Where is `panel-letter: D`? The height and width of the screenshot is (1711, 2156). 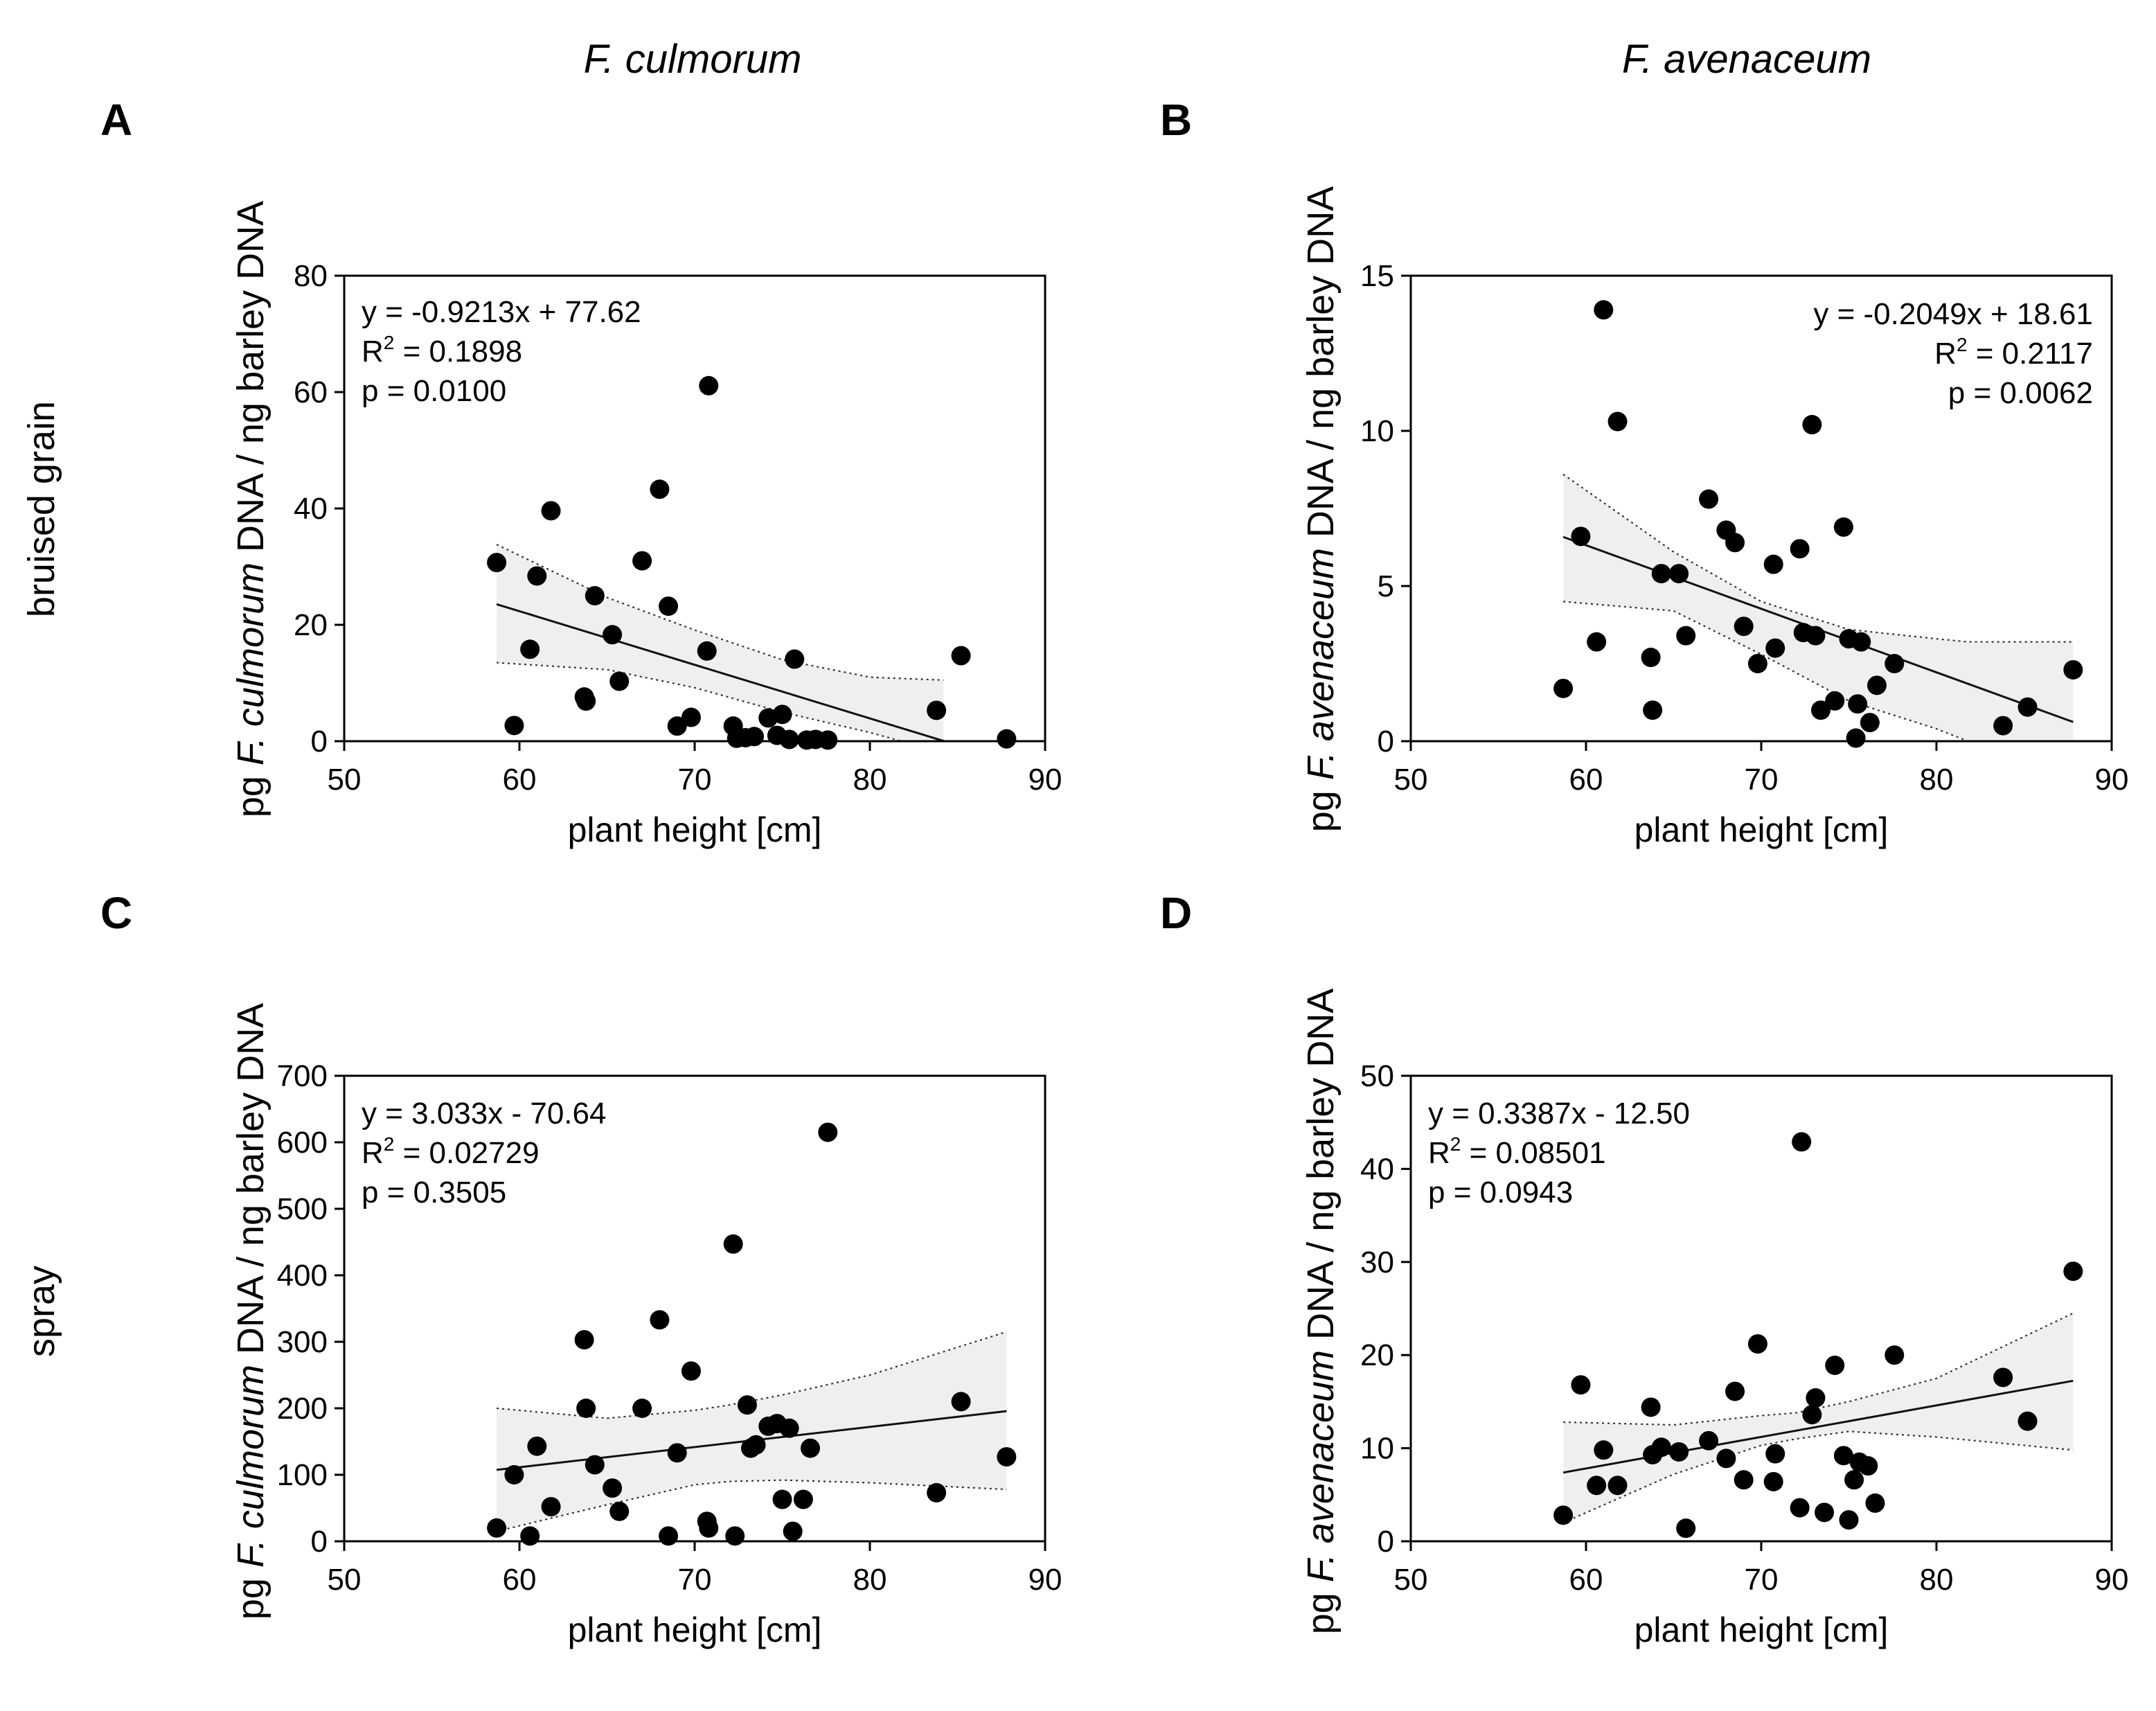
panel-letter: D is located at coordinates (1176, 913).